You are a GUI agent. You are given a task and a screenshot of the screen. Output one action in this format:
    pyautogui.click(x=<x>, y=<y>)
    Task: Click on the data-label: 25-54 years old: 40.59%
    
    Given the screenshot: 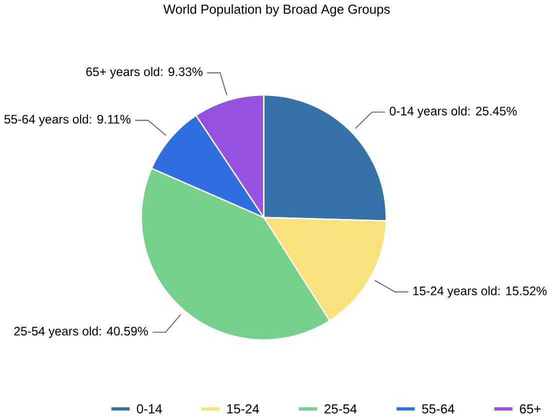 What is the action you would take?
    pyautogui.click(x=81, y=332)
    